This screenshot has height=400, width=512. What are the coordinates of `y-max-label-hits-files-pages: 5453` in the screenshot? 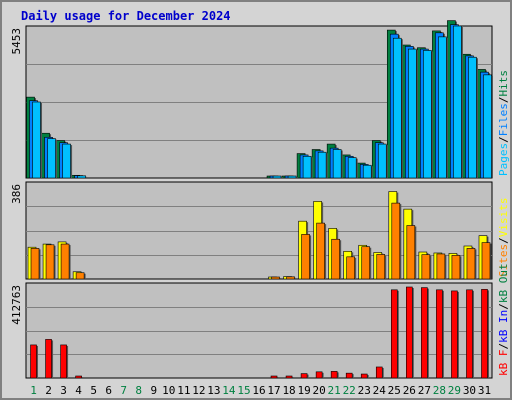 It's located at (16, 41).